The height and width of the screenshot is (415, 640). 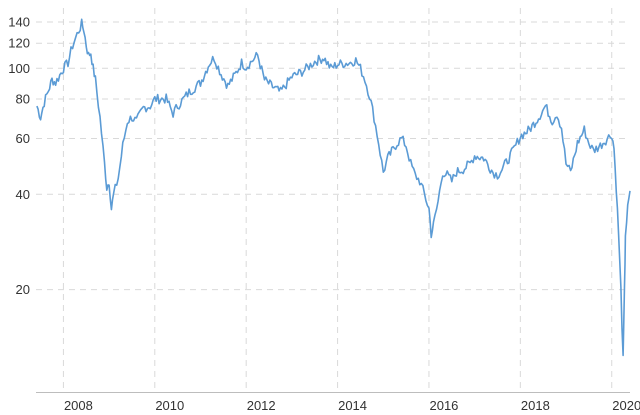 What do you see at coordinates (261, 405) in the screenshot?
I see `x-tick-label: 2012` at bounding box center [261, 405].